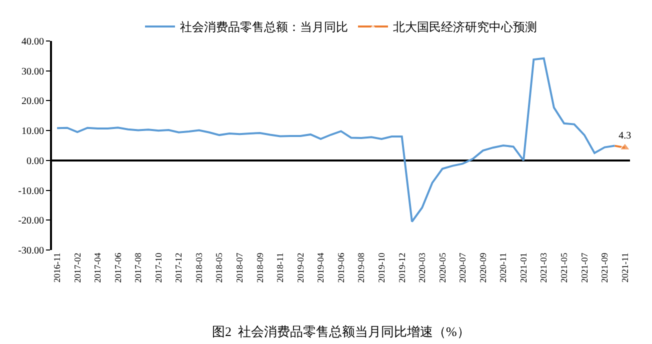  I want to click on x-tick-label: 2020-07, so click(463, 267).